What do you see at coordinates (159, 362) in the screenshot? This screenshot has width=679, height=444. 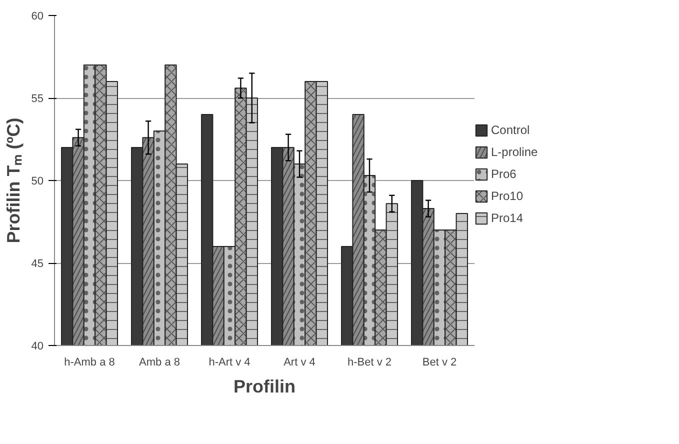 I see `x-tick-label: Amb a 8` at bounding box center [159, 362].